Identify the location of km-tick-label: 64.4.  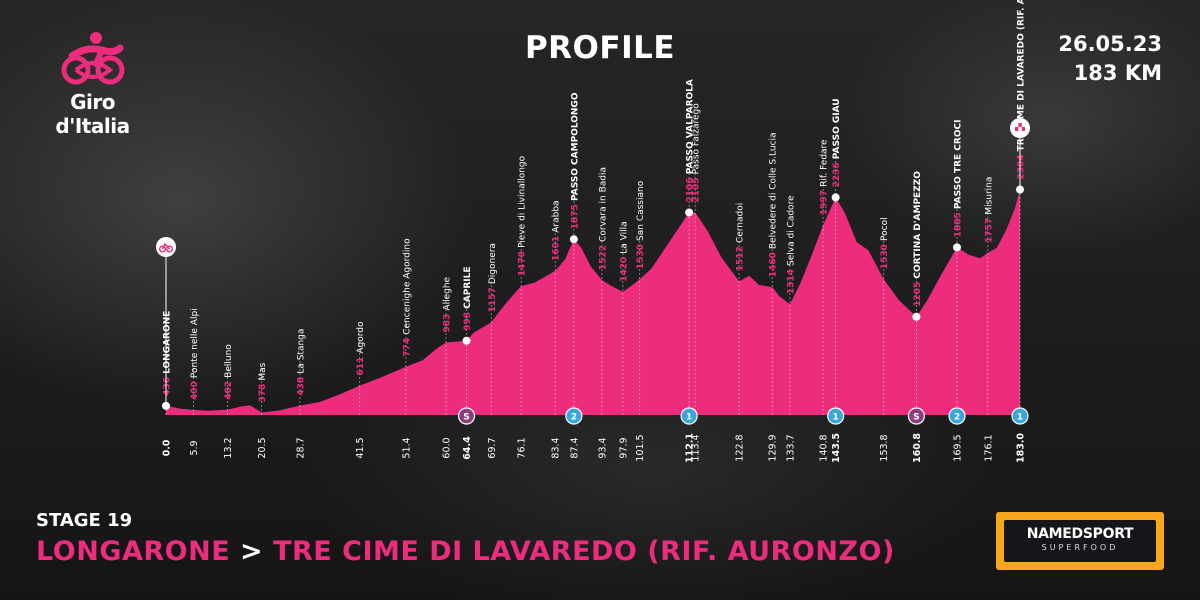
(467, 448).